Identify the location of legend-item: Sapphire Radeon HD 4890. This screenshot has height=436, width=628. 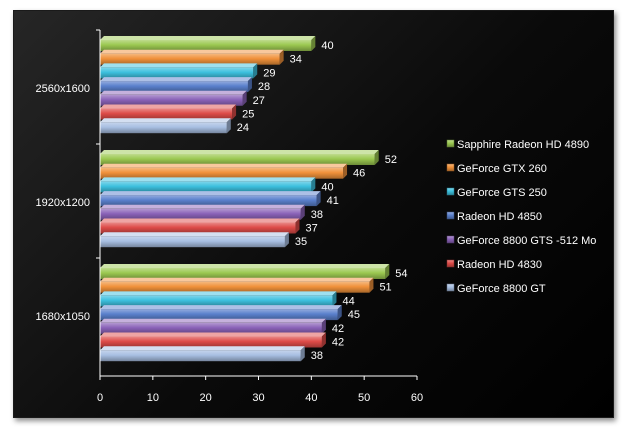
(517, 145).